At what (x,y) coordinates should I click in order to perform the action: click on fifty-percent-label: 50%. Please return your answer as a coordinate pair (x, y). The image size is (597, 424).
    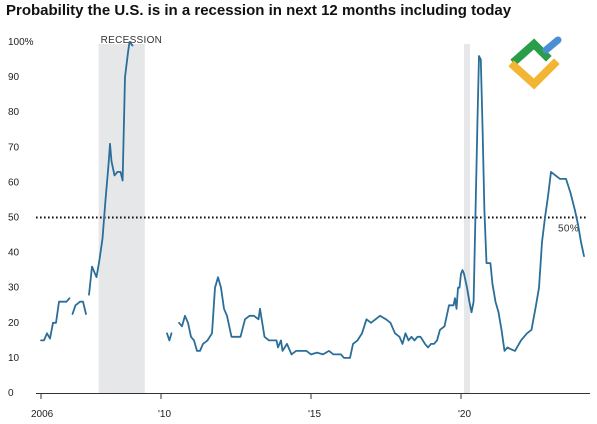
    Looking at the image, I should click on (568, 229).